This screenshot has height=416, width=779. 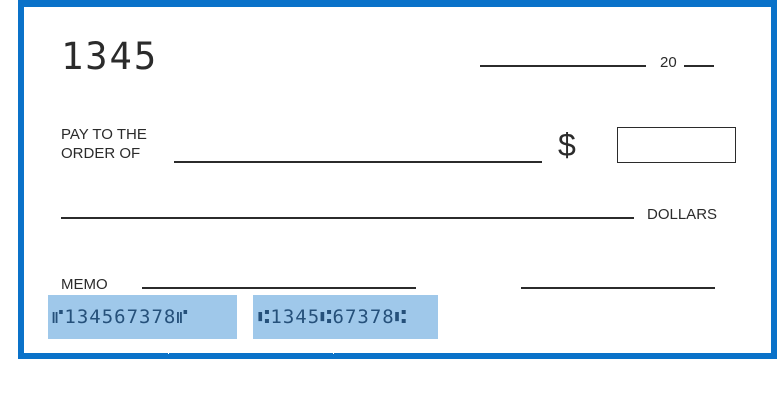 What do you see at coordinates (333, 350) in the screenshot?
I see `micr-divider-right` at bounding box center [333, 350].